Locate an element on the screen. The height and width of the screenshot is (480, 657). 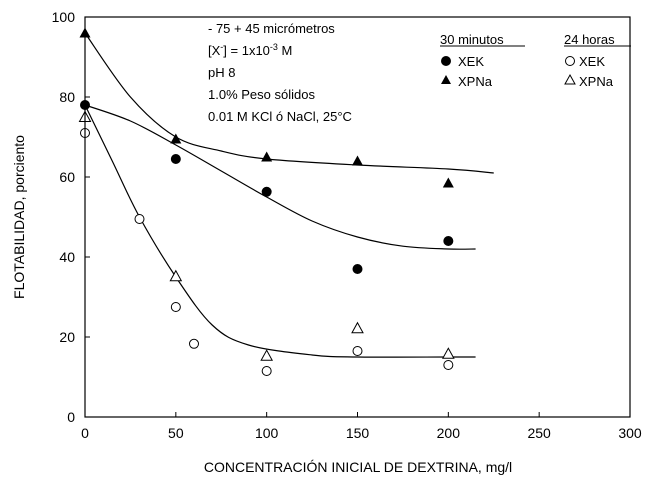
legend-xpna-24h-marker is located at coordinates (570, 79).